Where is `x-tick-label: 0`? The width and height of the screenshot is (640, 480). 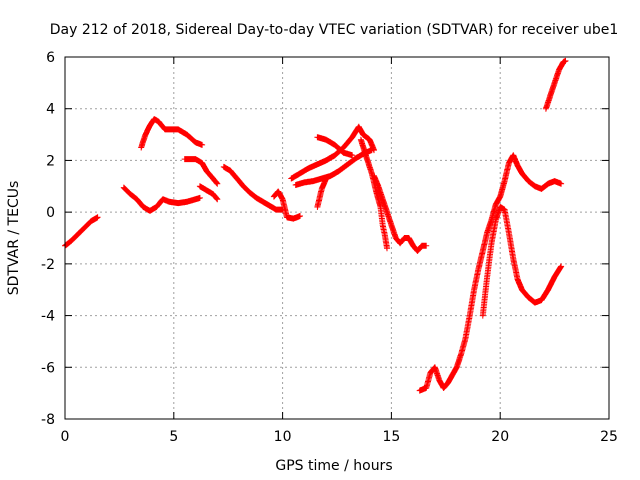 x-tick-label: 0 is located at coordinates (65, 437).